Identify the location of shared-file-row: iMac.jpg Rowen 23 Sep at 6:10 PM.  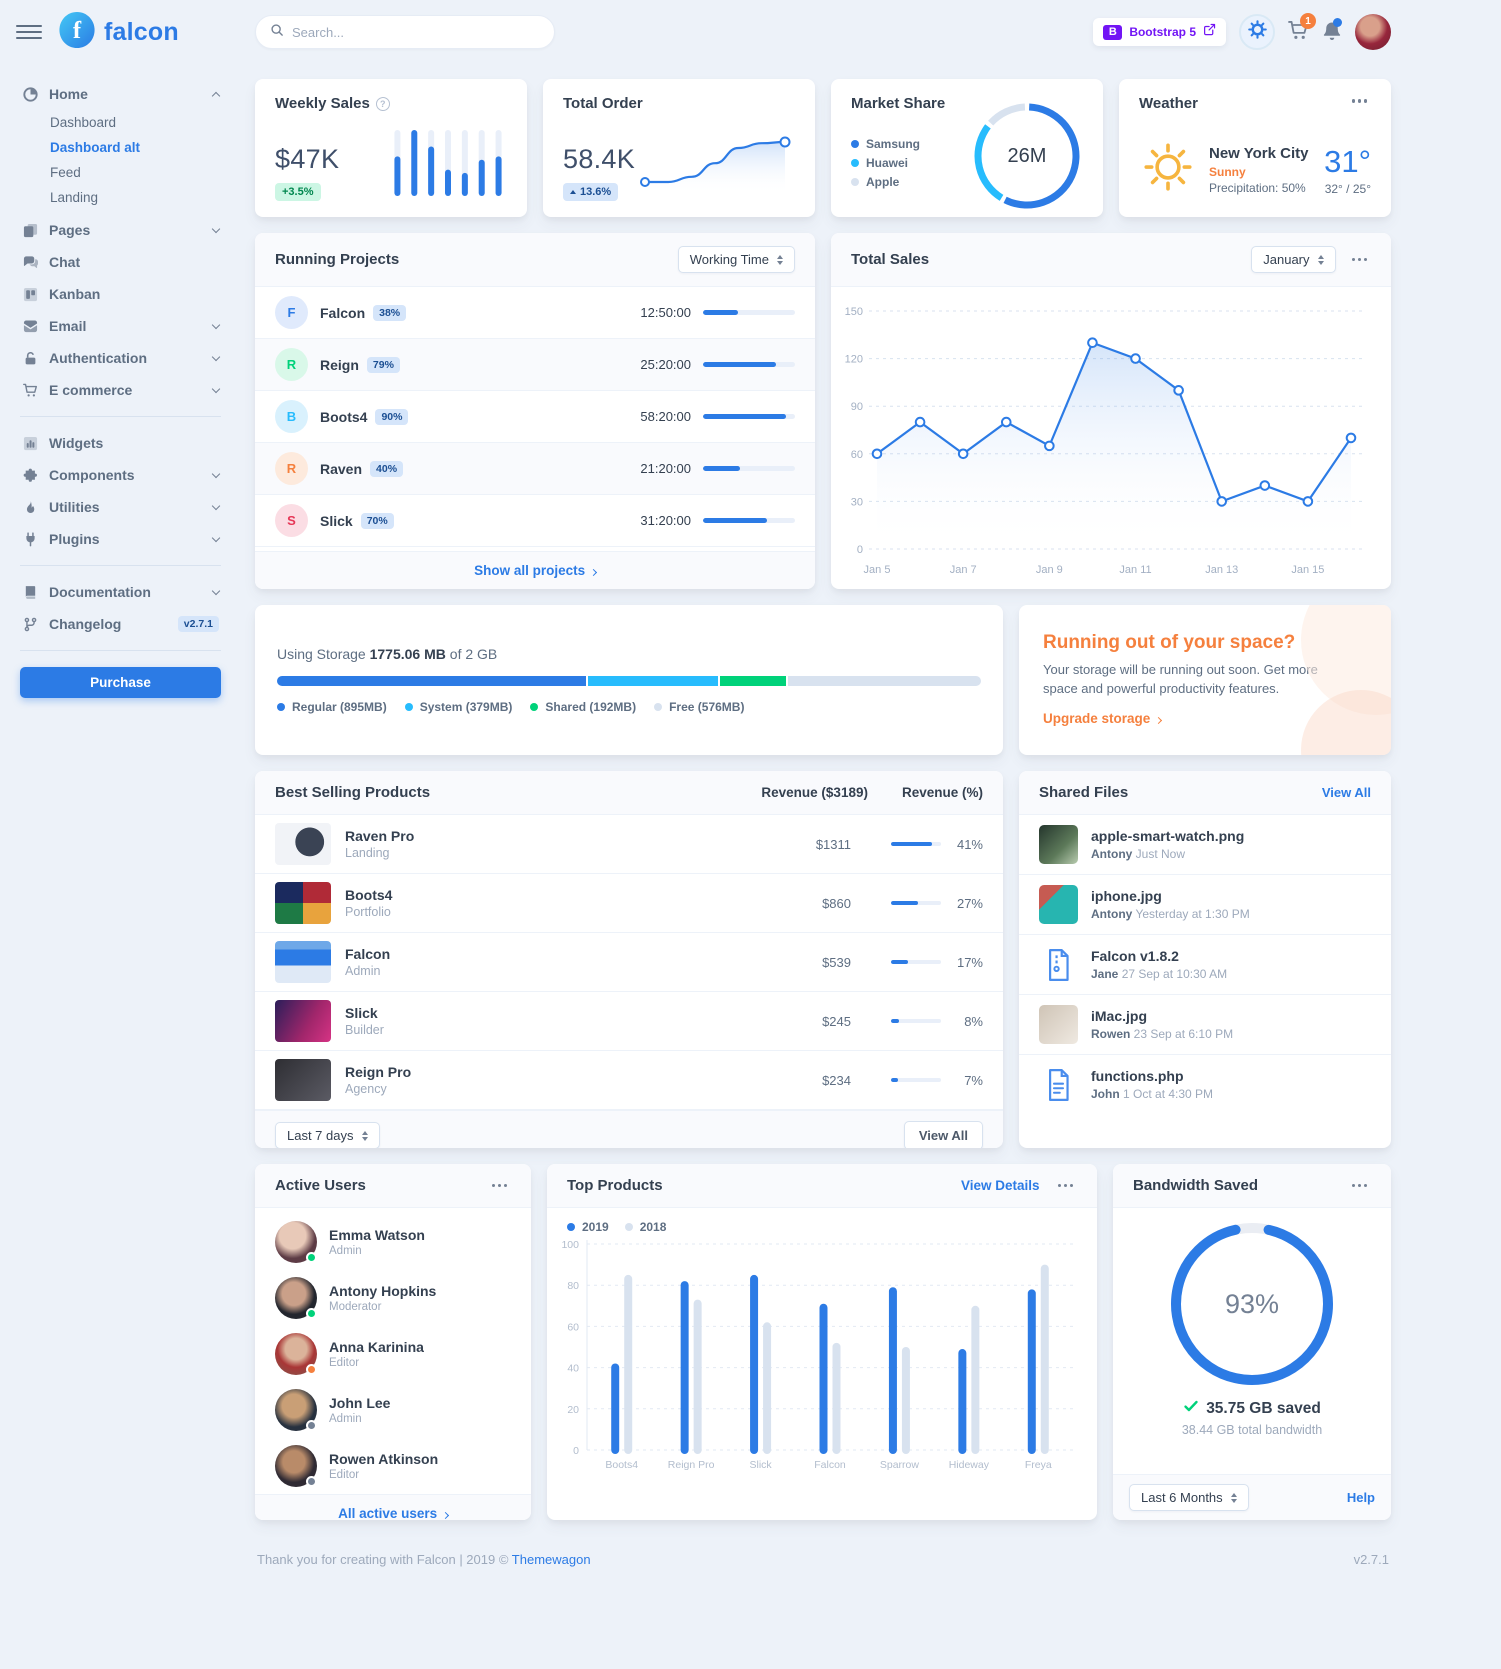
(1205, 1025).